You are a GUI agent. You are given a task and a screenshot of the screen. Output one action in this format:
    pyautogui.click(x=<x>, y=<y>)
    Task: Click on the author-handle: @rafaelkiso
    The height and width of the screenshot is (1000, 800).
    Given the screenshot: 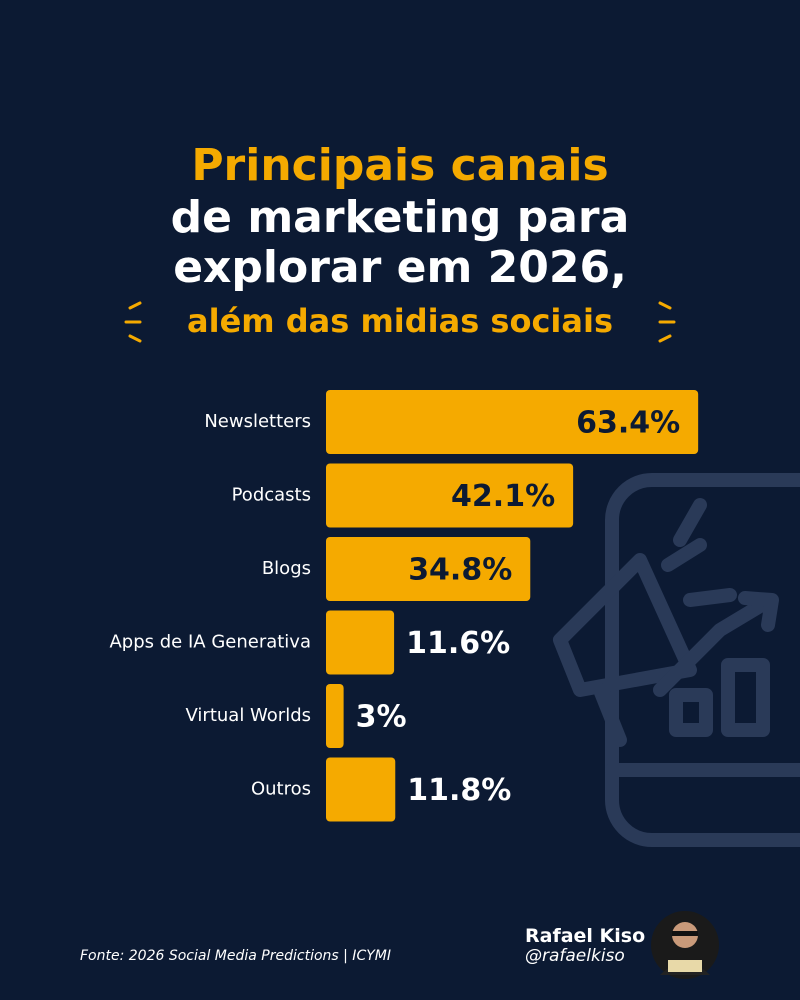 What is the action you would take?
    pyautogui.click(x=575, y=956)
    